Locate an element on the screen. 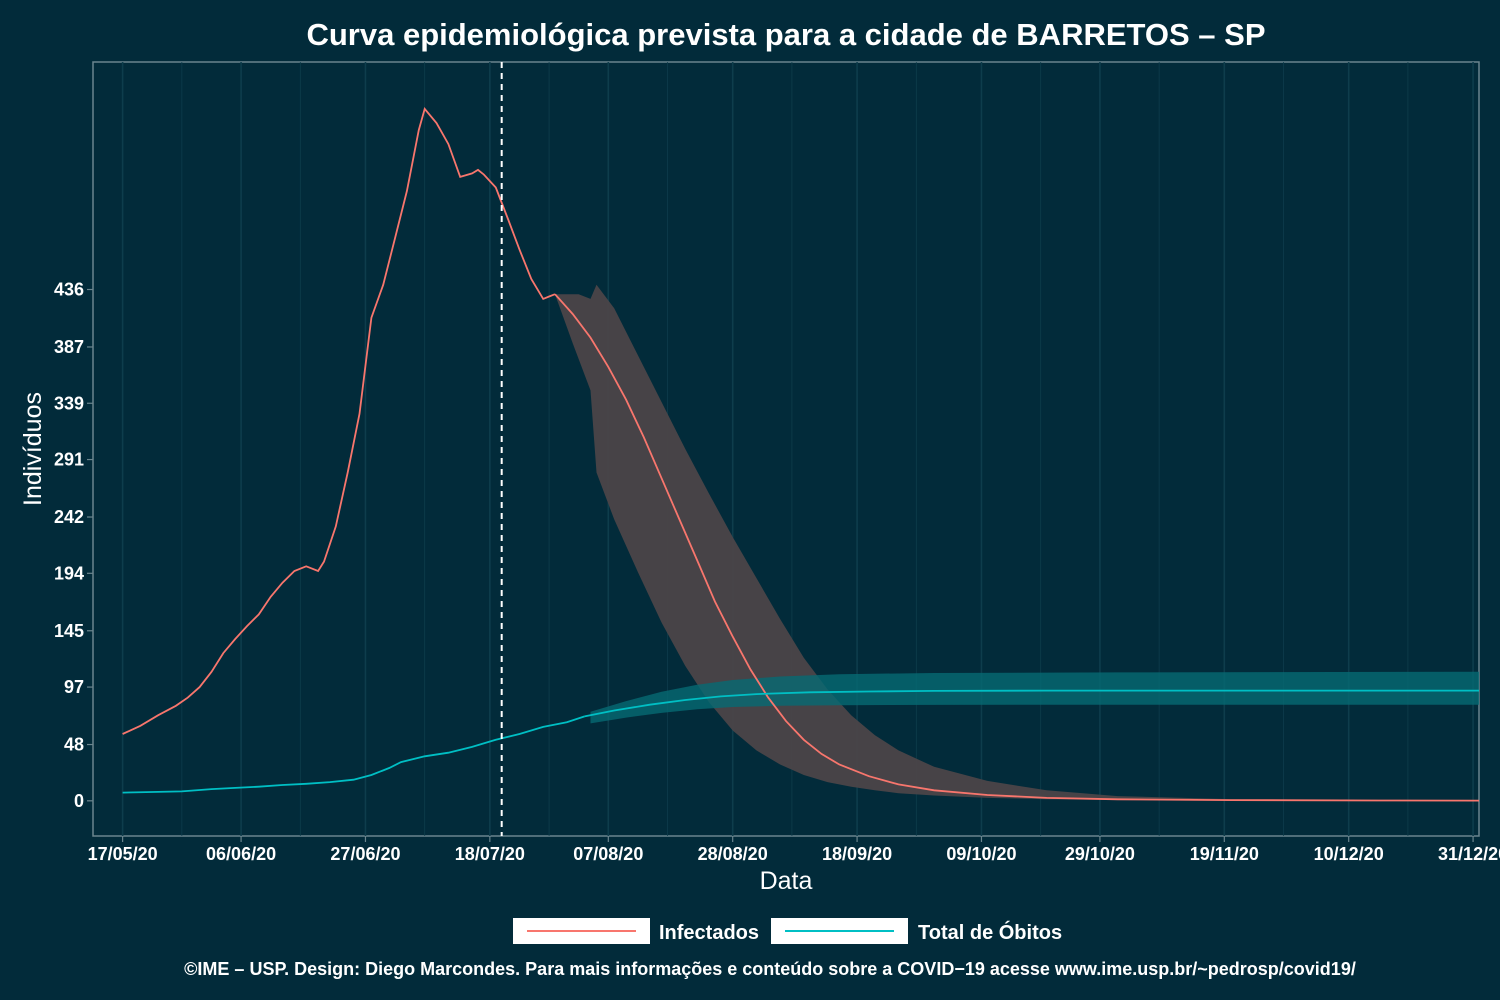 Image resolution: width=1500 pixels, height=1000 pixels. x-tick-label: 27/06/20 is located at coordinates (365, 854).